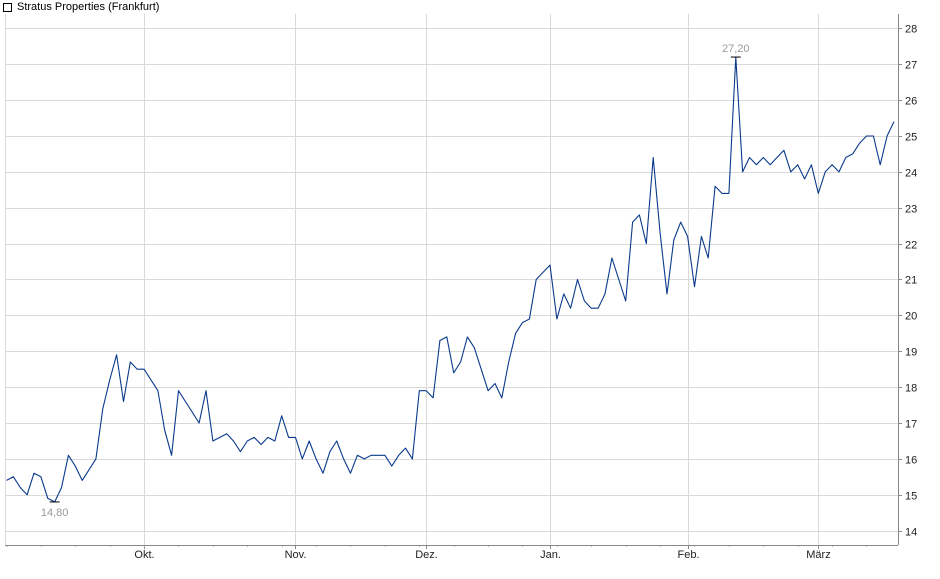 This screenshot has height=579, width=940. What do you see at coordinates (550, 555) in the screenshot?
I see `x-tick-label: Jan.` at bounding box center [550, 555].